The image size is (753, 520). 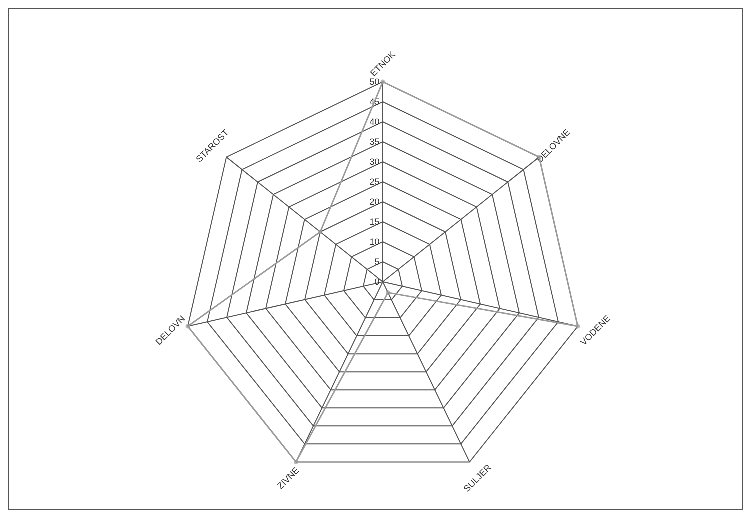 I want to click on y-tick-label: 50, so click(x=375, y=82).